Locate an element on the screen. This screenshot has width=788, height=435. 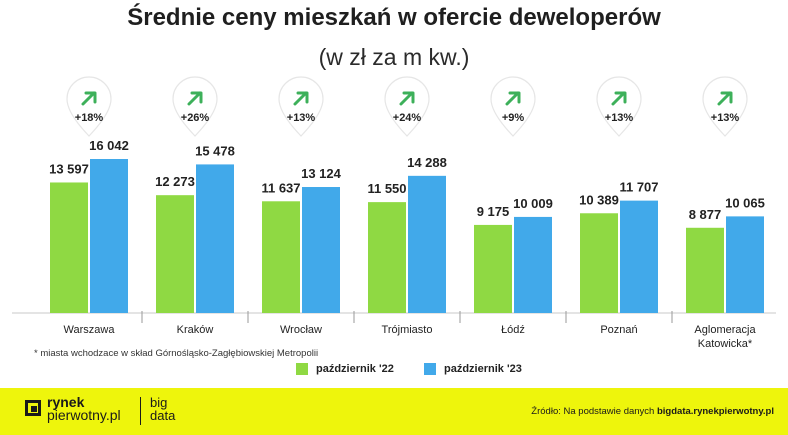
category-label: Poznań is located at coordinates (618, 330).